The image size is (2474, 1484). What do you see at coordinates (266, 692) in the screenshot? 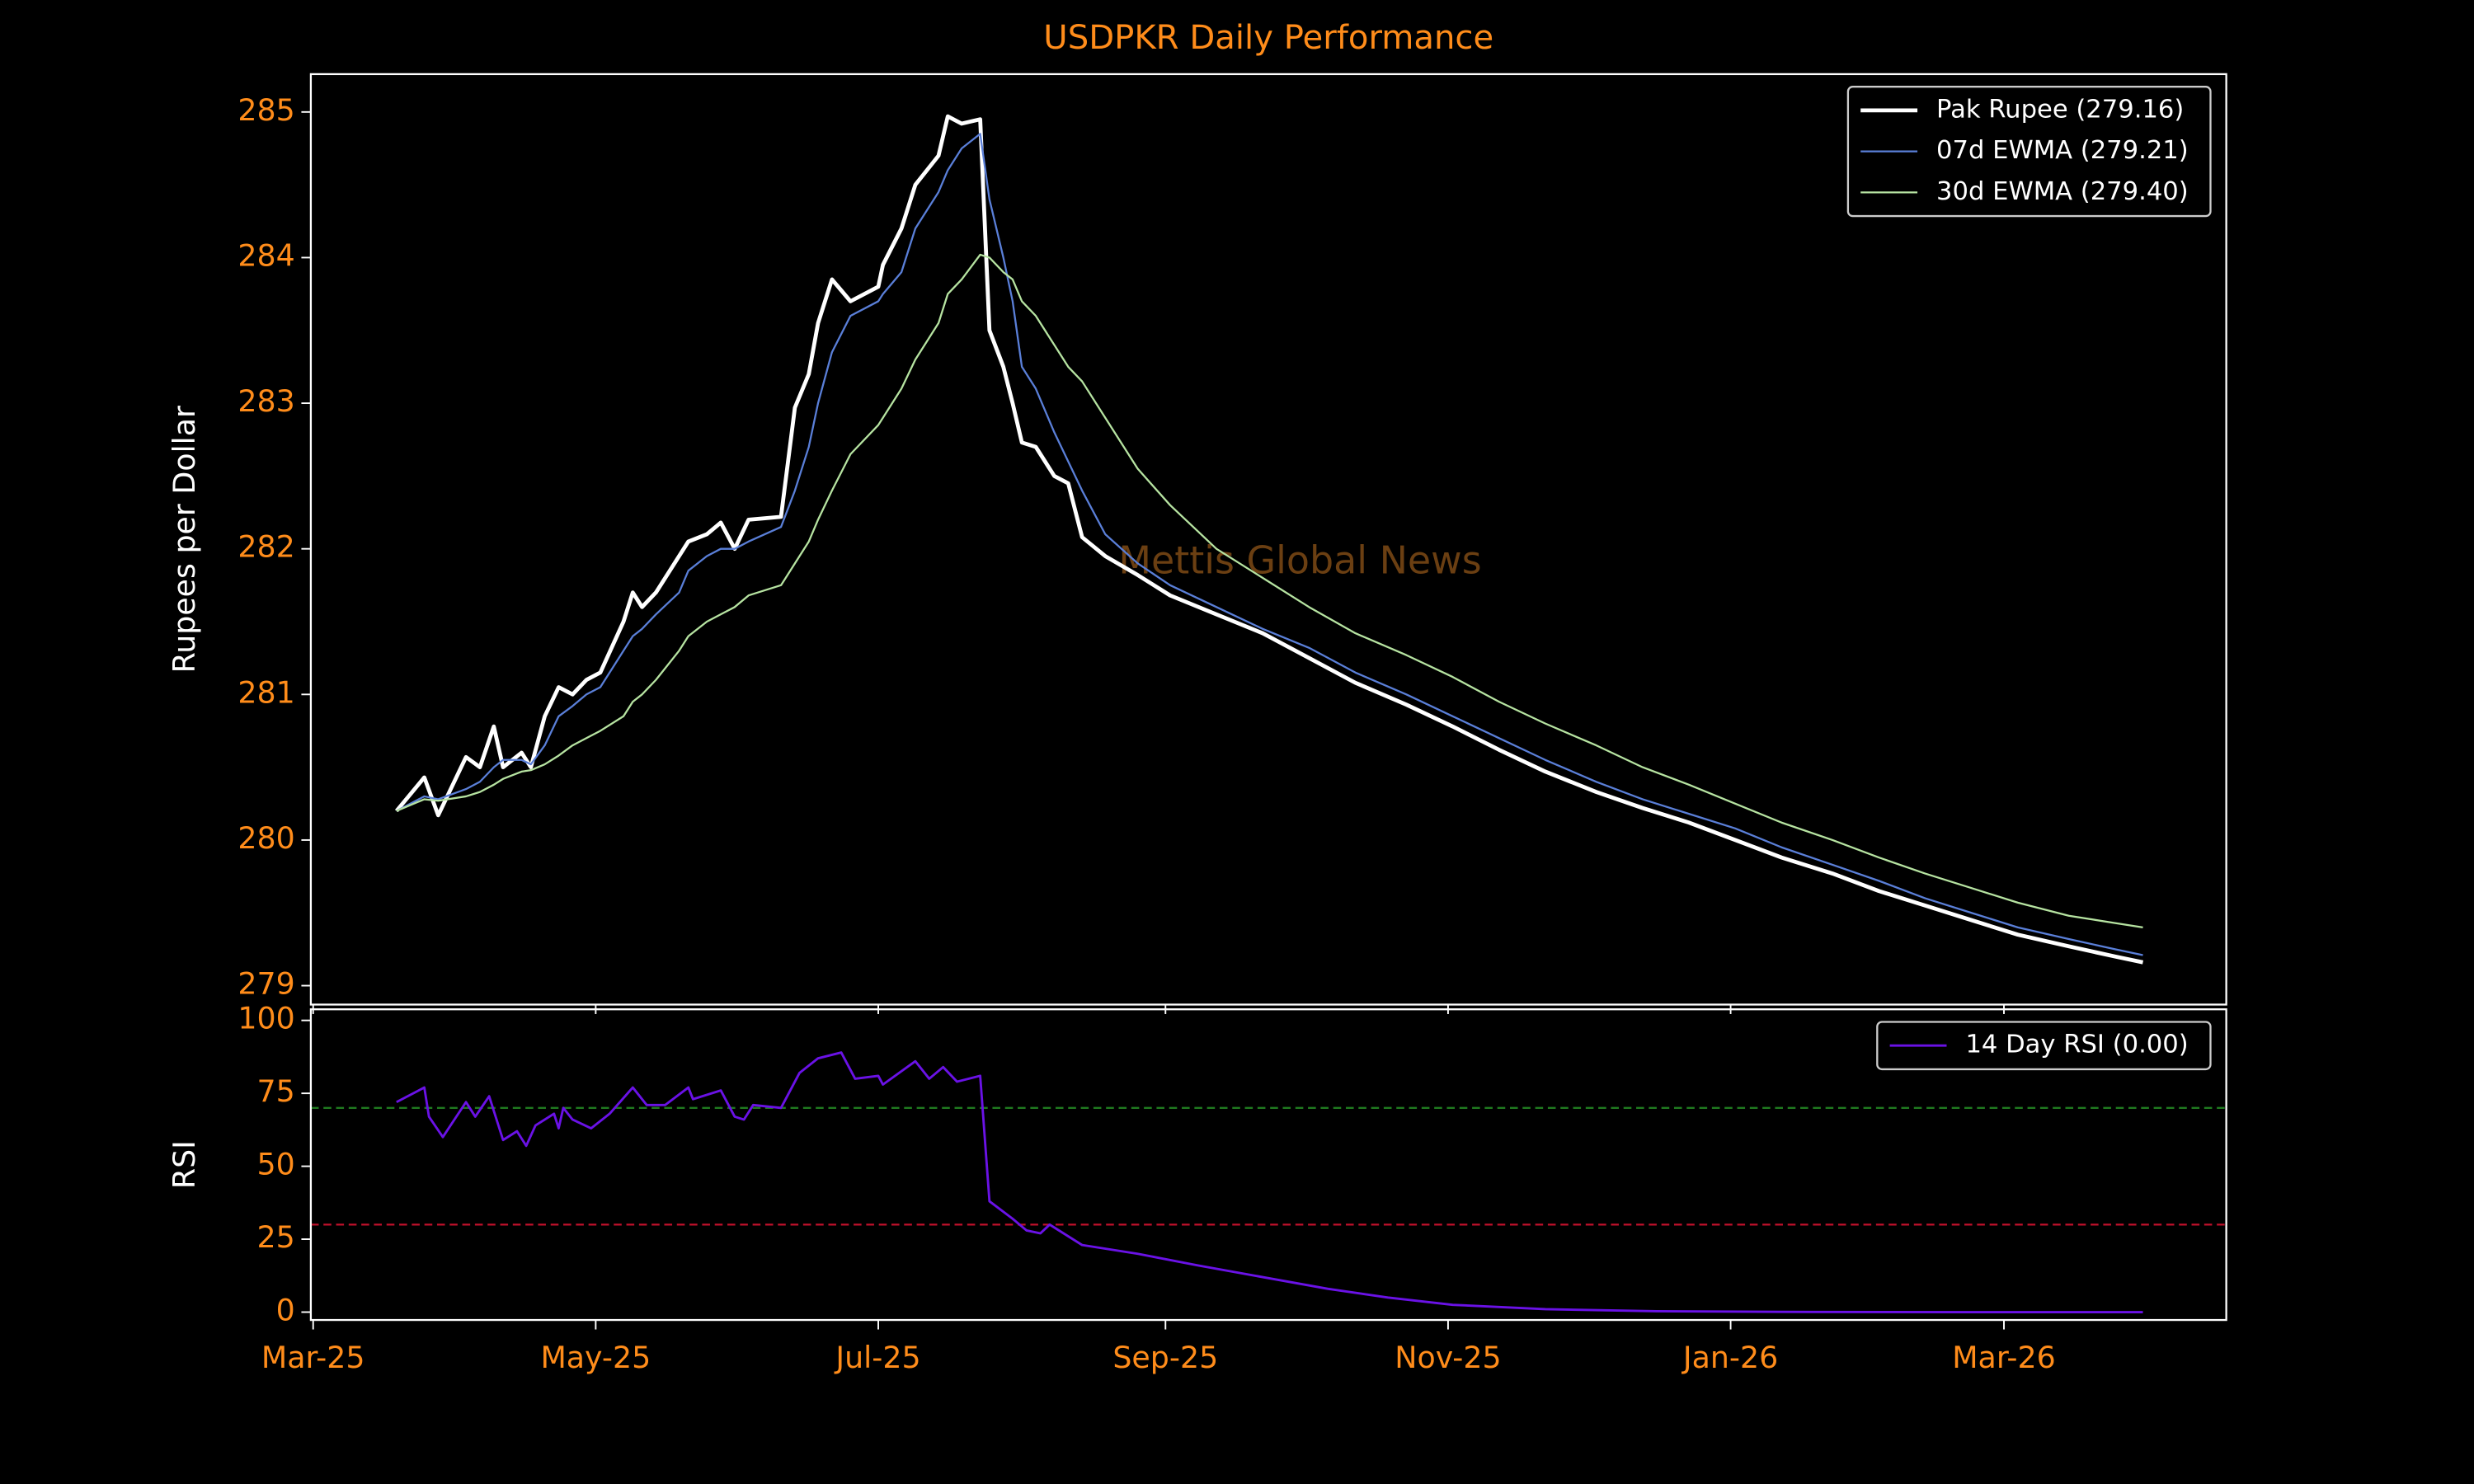
I see `y-tick-label: 281` at bounding box center [266, 692].